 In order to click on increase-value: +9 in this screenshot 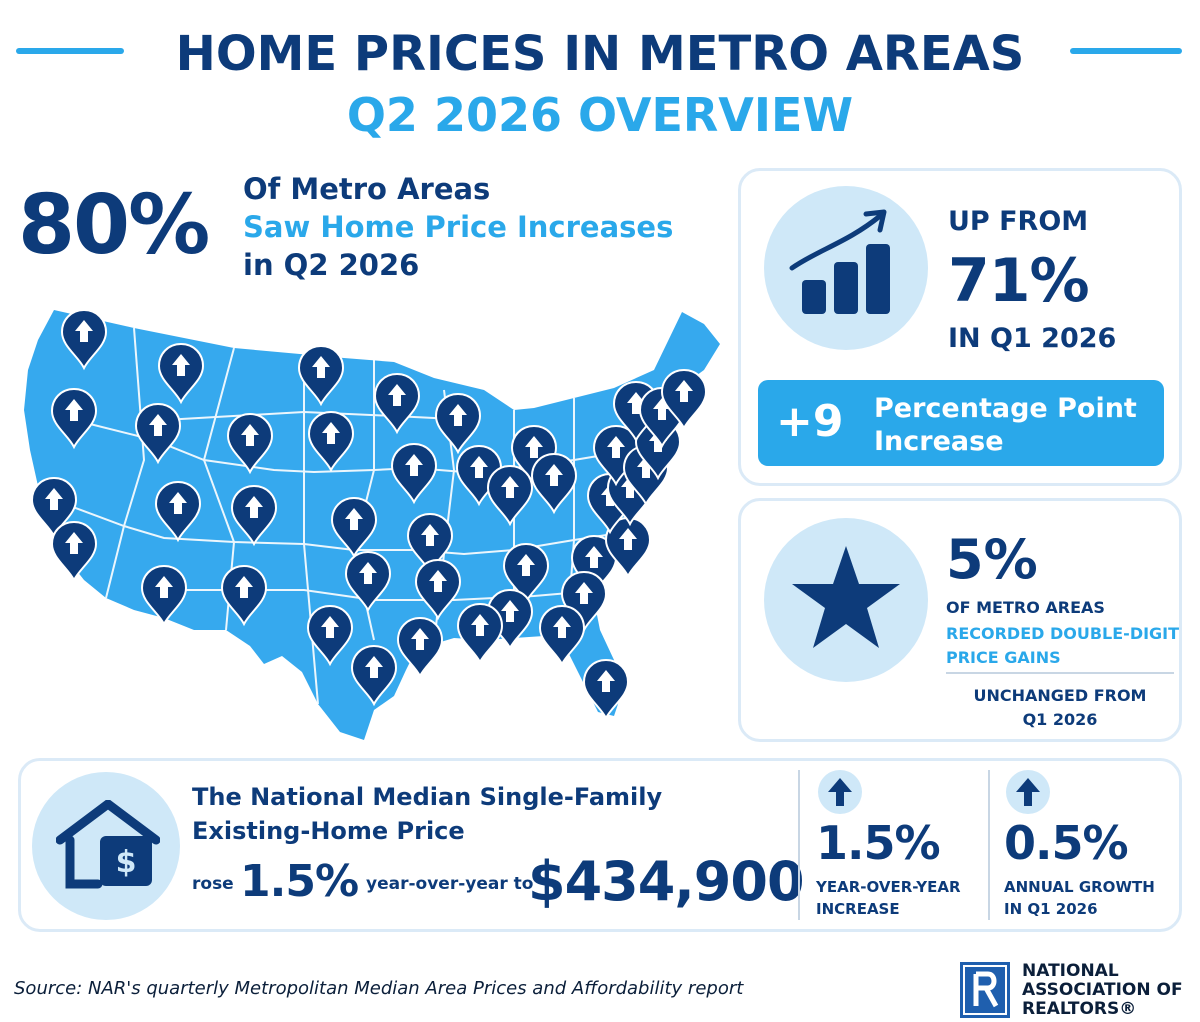, I will do `click(810, 421)`.